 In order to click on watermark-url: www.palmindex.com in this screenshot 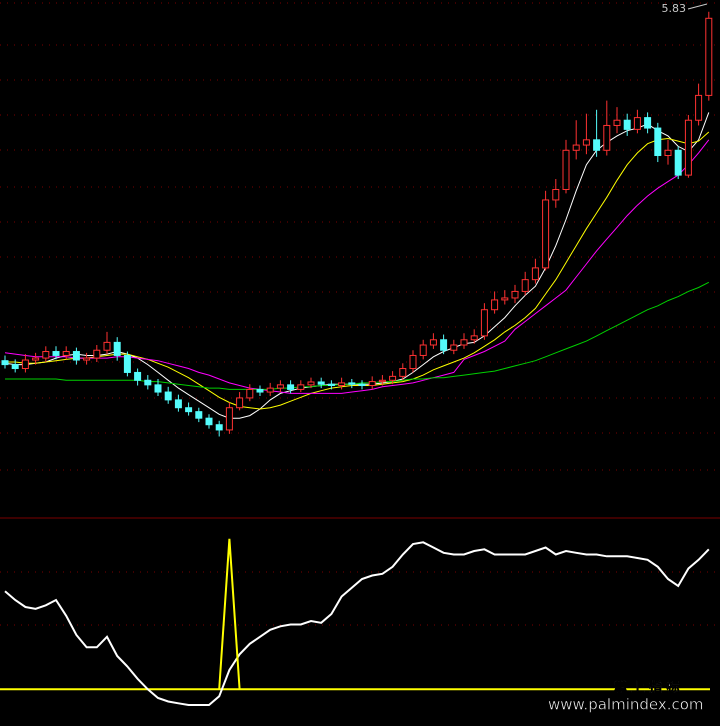, I will do `click(626, 705)`.